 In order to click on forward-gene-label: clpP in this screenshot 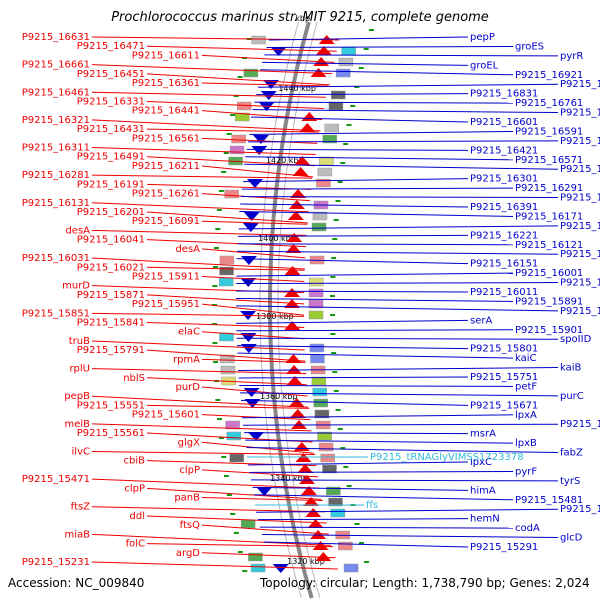, I will do `click(189, 470)`.